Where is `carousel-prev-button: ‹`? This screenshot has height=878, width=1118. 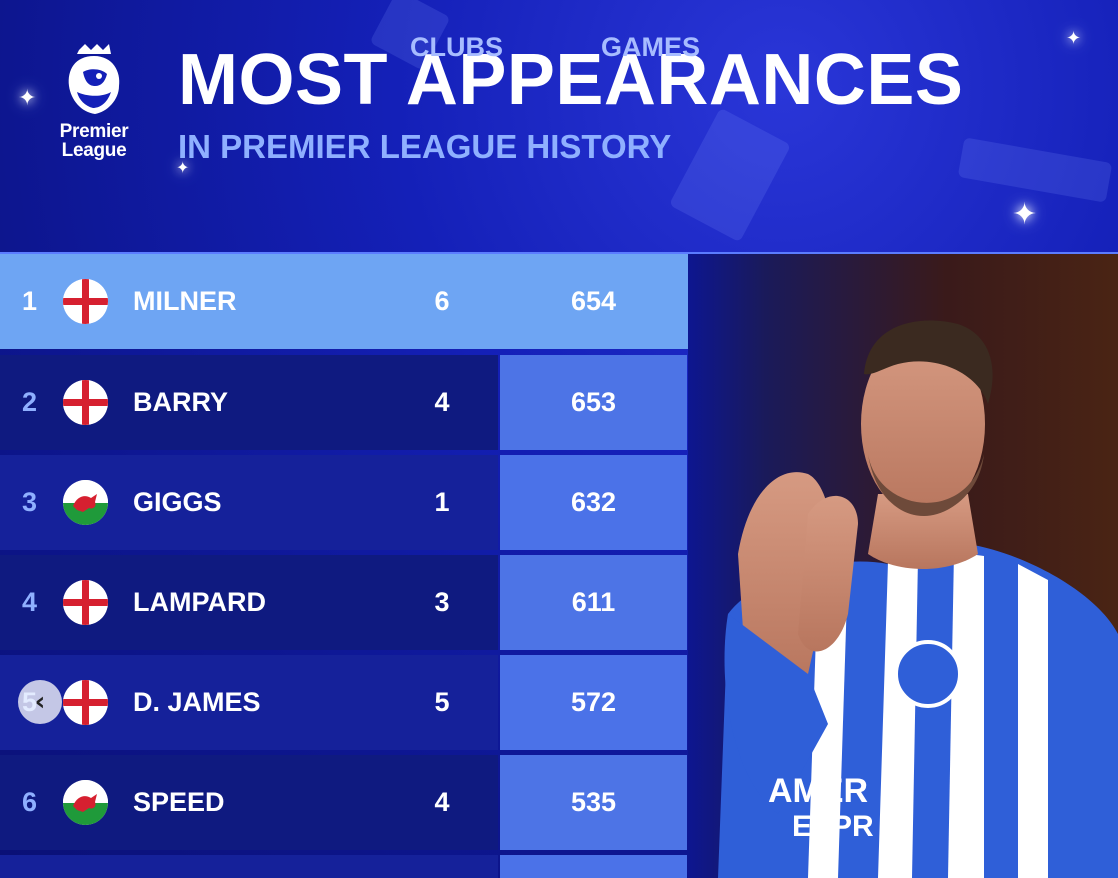 carousel-prev-button: ‹ is located at coordinates (40, 702).